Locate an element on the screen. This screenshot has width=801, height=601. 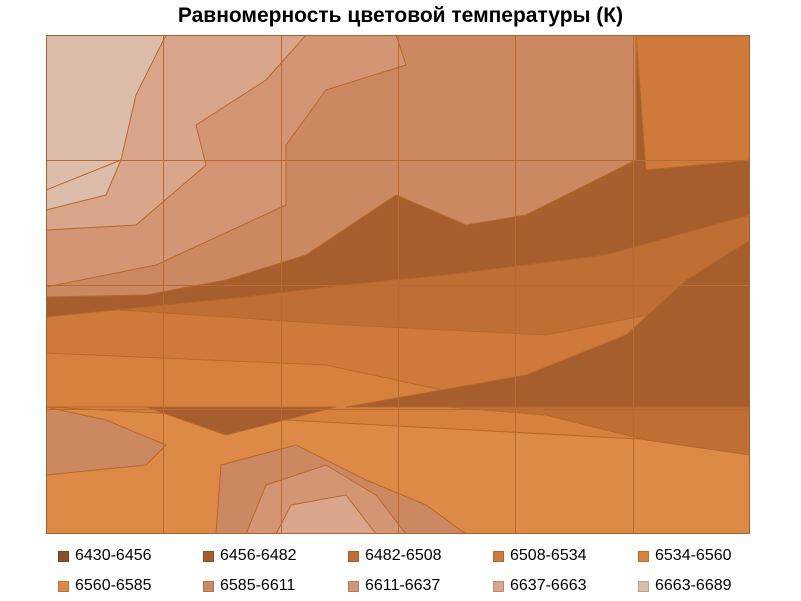
legend-item: 6663-6689 is located at coordinates (710, 586).